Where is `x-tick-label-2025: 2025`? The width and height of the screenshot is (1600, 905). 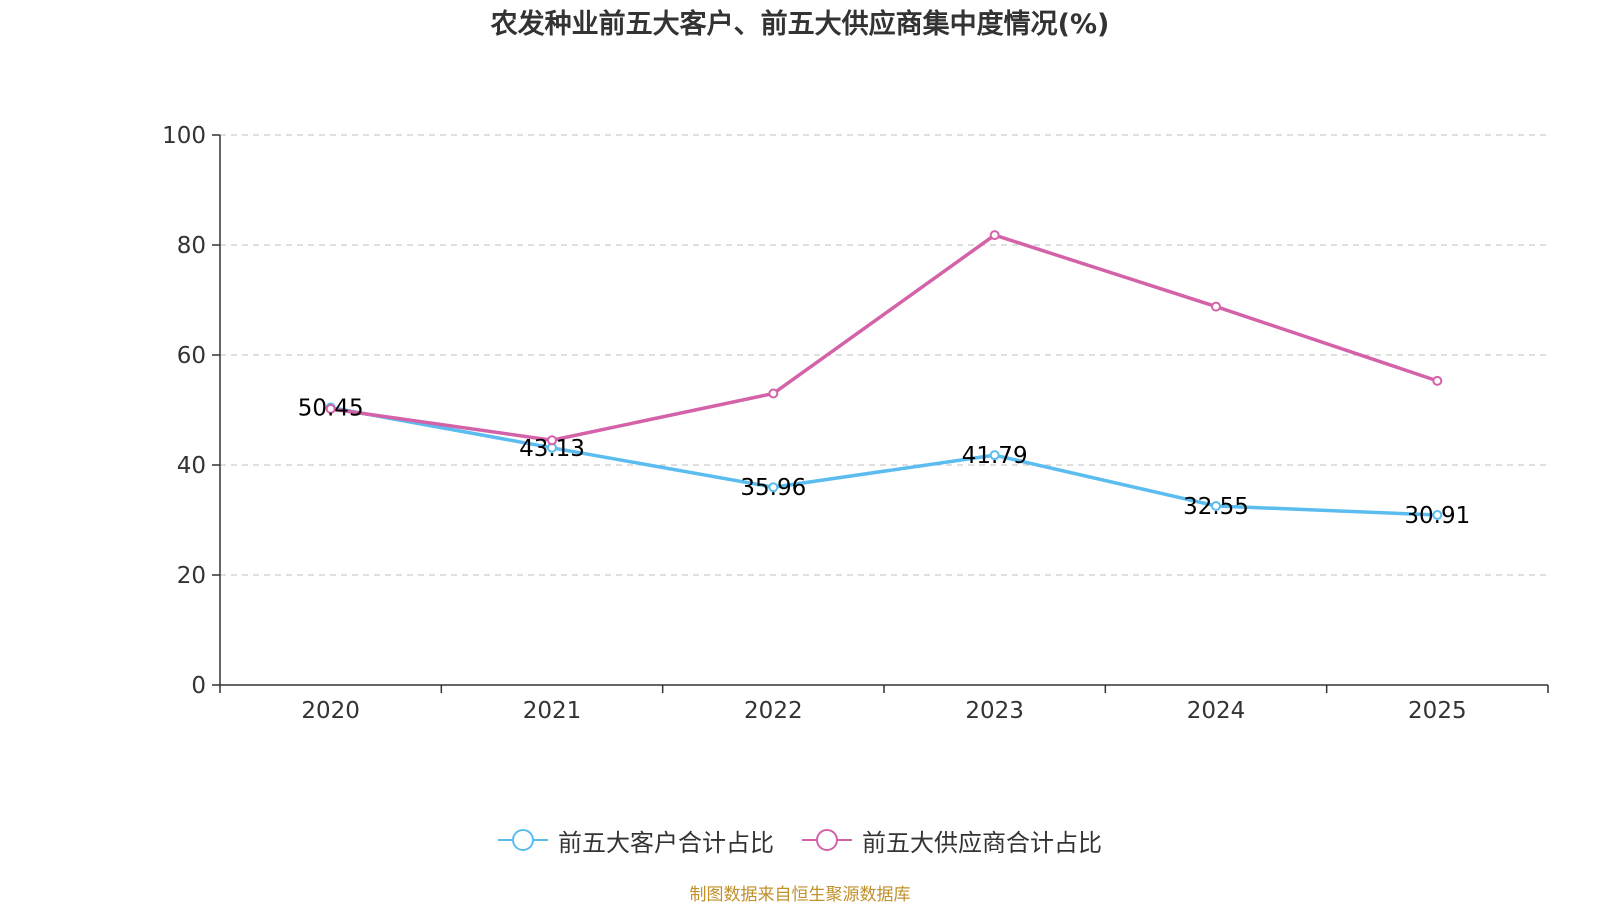
x-tick-label-2025: 2025 is located at coordinates (1437, 711).